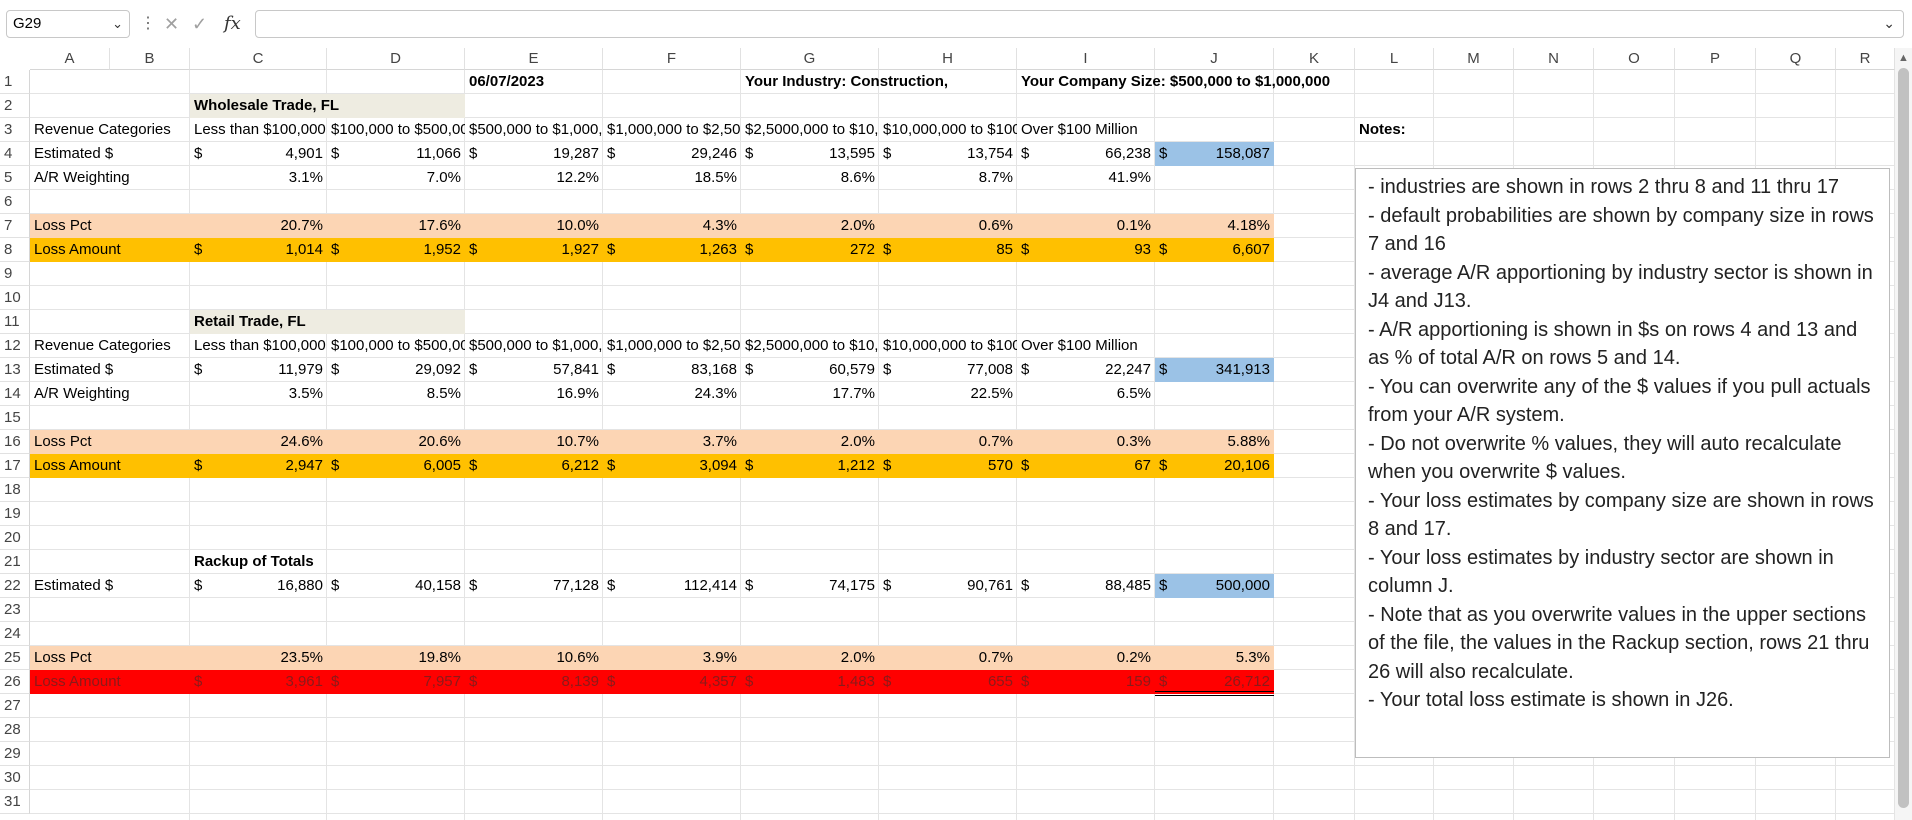 The image size is (1912, 820). I want to click on row-header-7: 7, so click(15, 226).